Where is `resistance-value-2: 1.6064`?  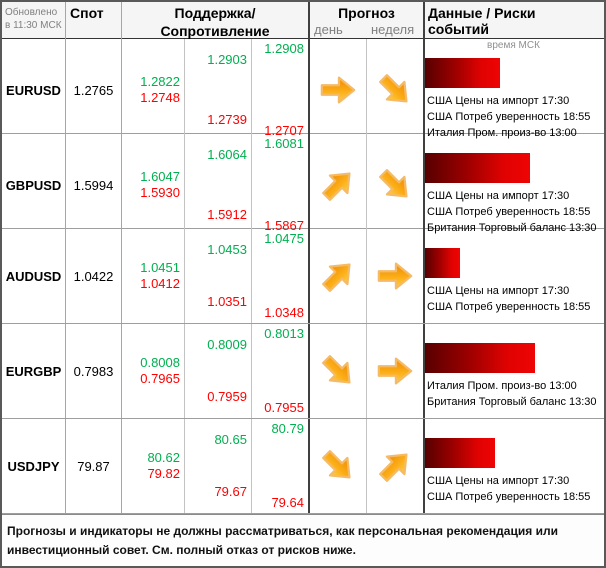
resistance-value-2: 1.6064 is located at coordinates (227, 154).